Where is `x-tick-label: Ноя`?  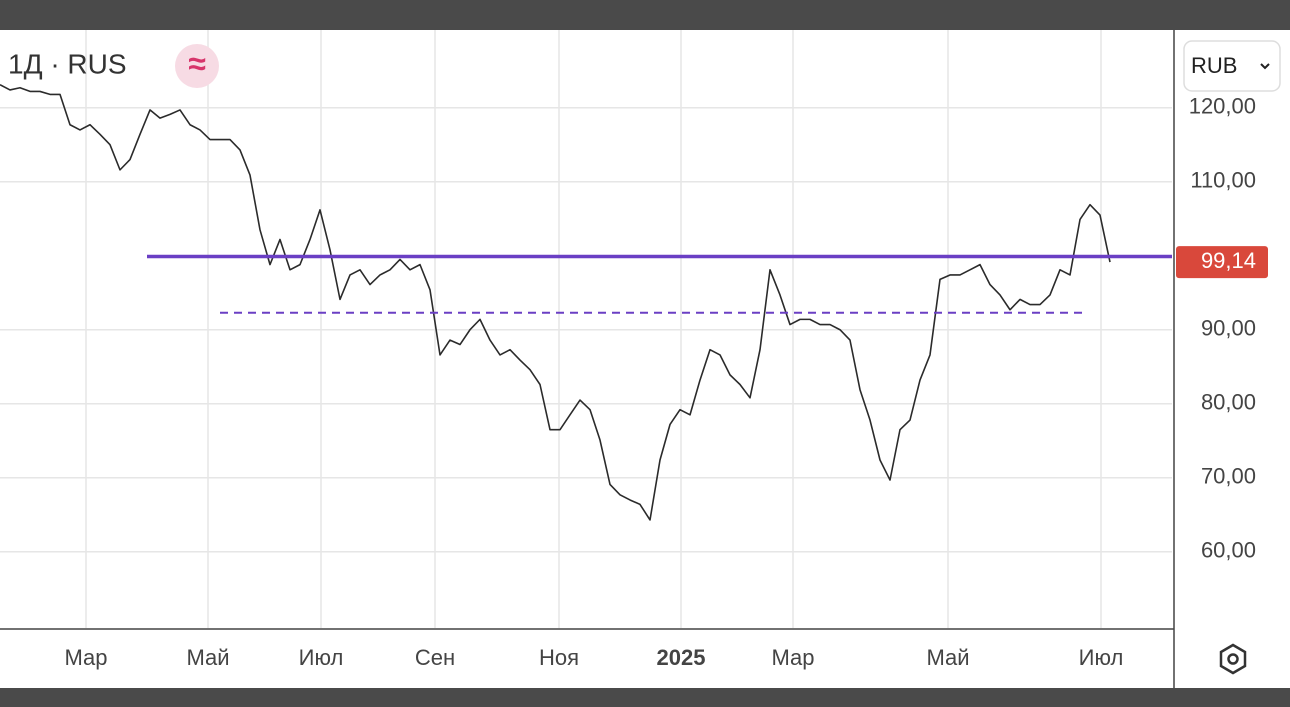 x-tick-label: Ноя is located at coordinates (559, 657).